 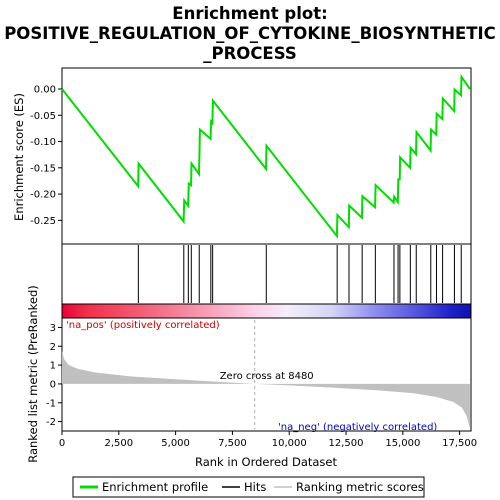 I want to click on x-tick-label: 5,000, so click(x=175, y=443).